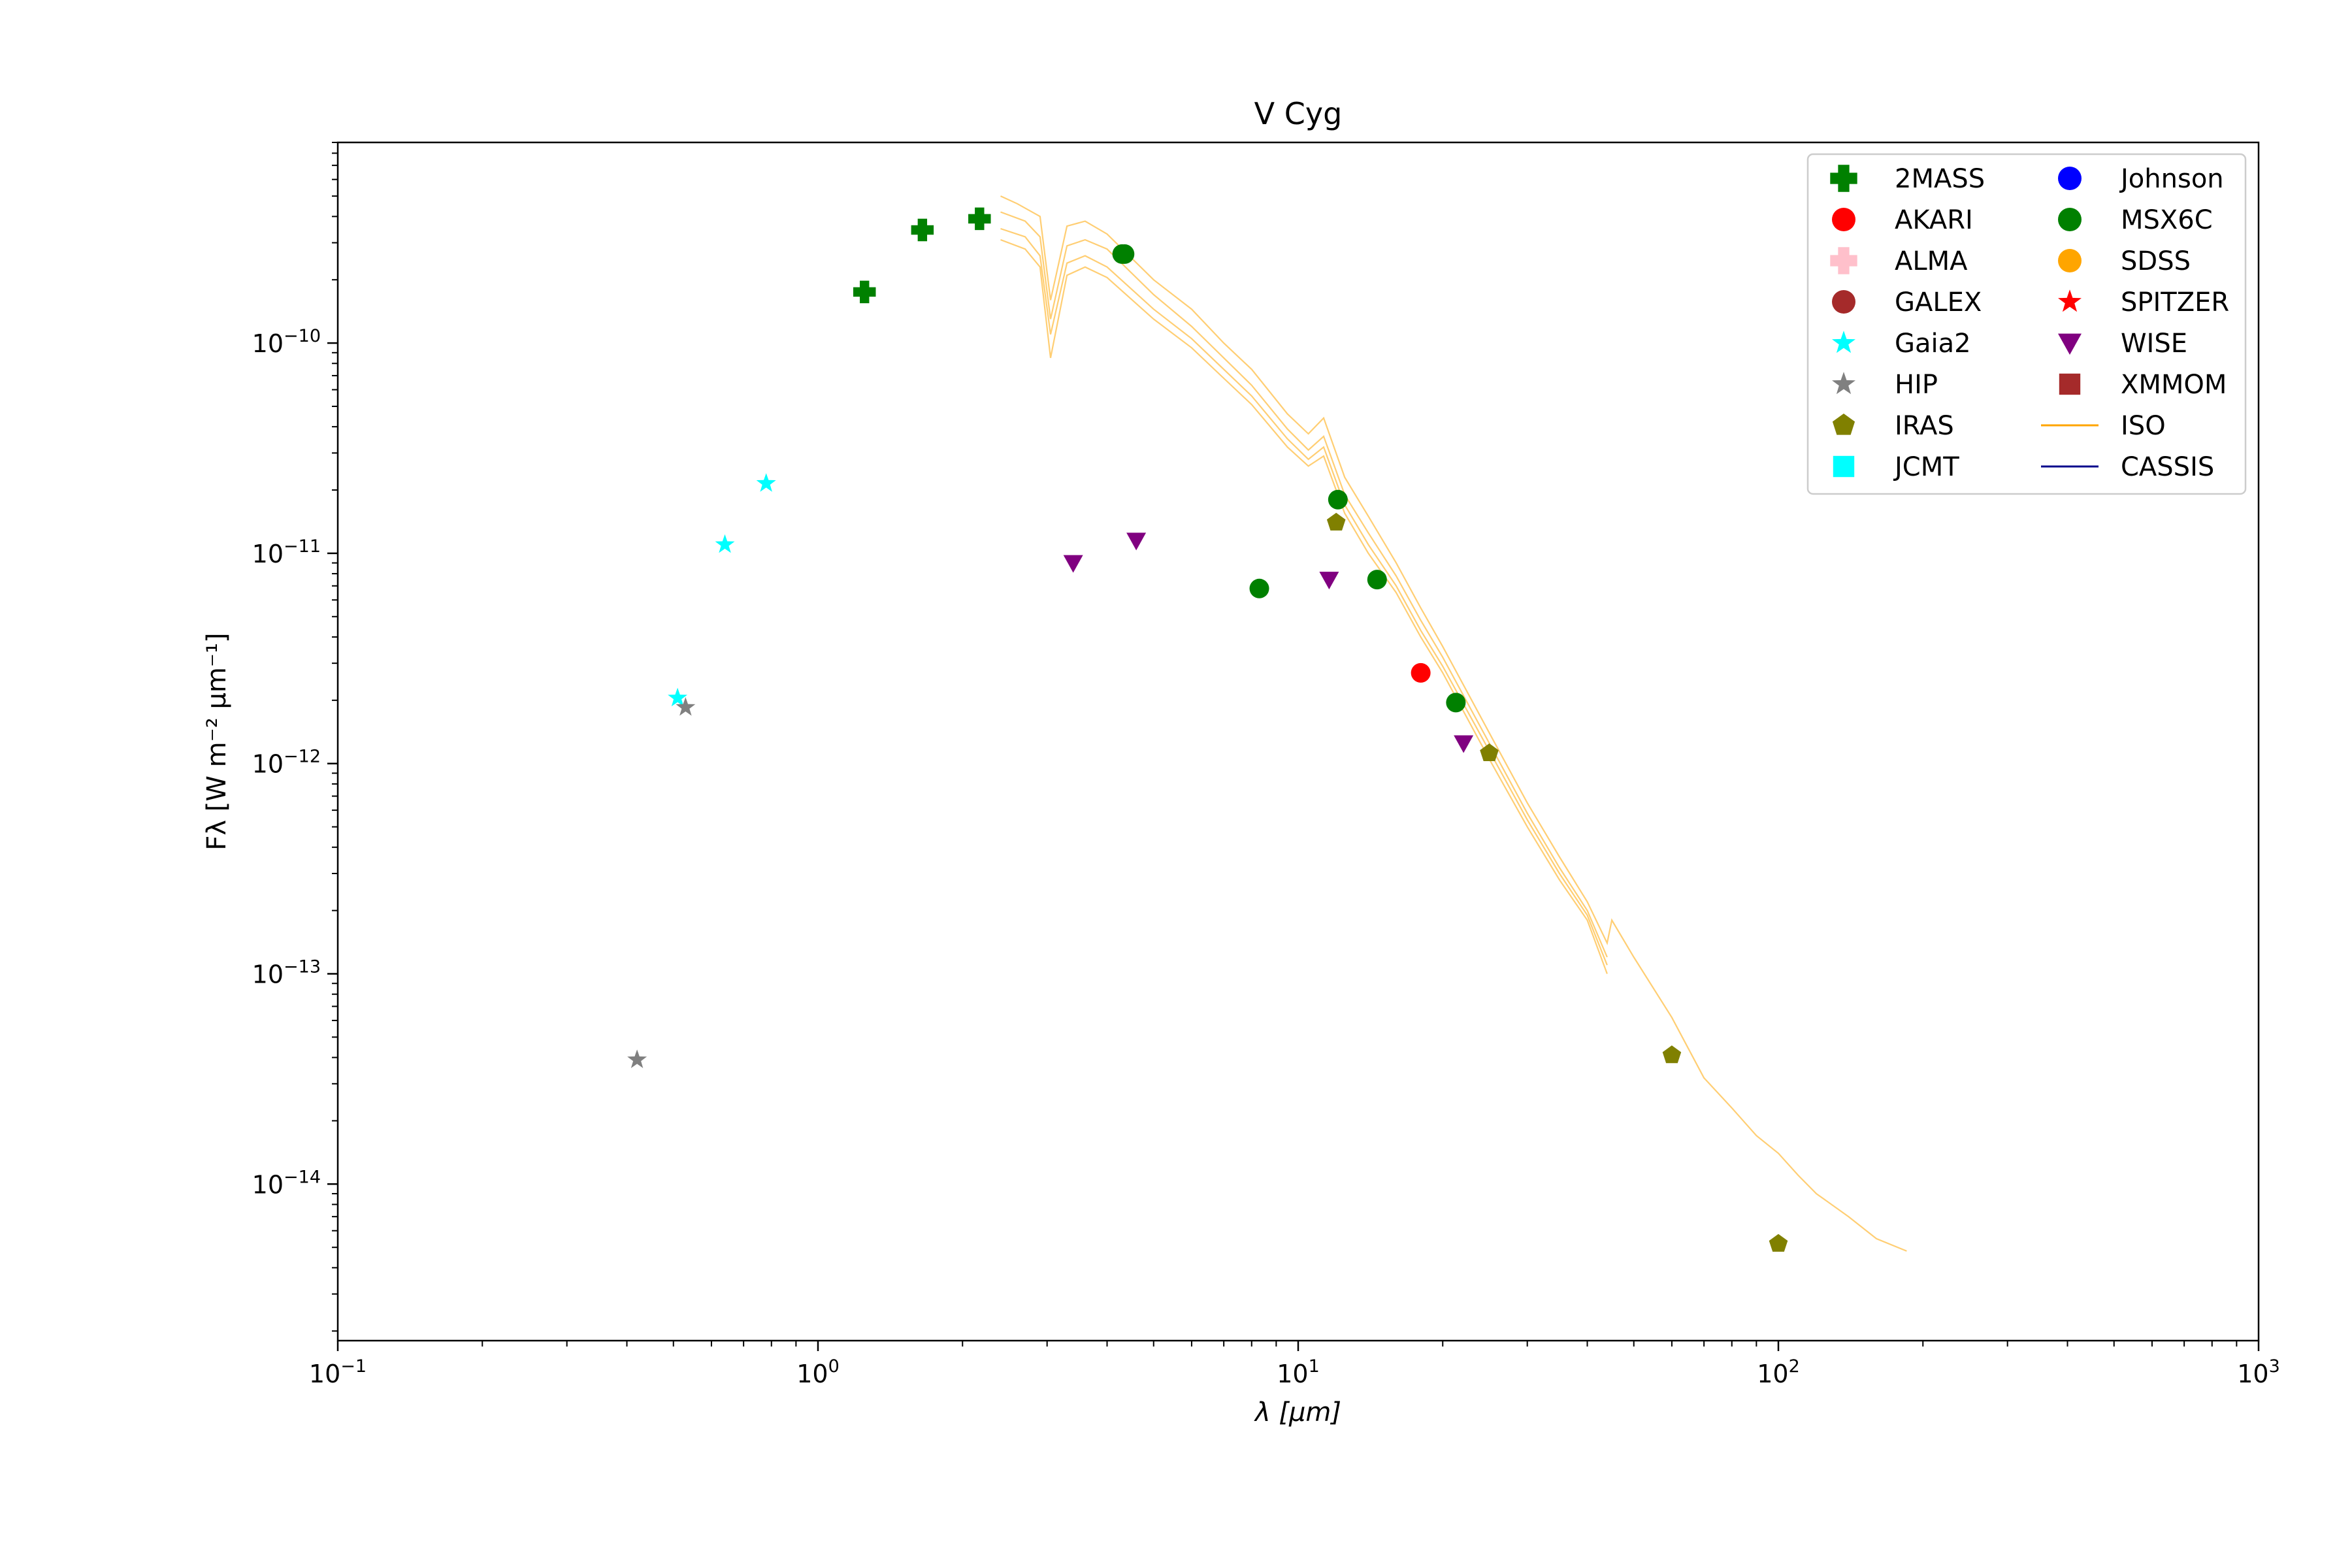 This screenshot has height=1568, width=2352. I want to click on 2mass-point-2, so click(922, 230).